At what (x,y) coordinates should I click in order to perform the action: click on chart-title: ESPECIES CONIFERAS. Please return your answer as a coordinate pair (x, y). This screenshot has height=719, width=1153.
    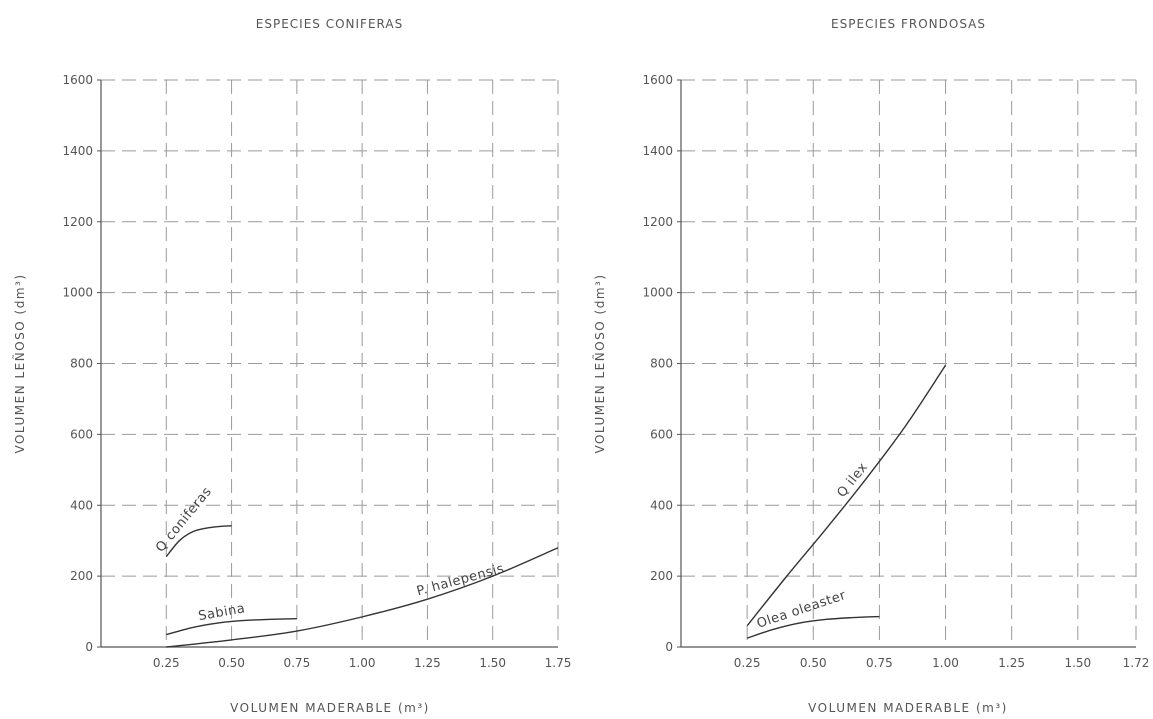
    Looking at the image, I should click on (329, 24).